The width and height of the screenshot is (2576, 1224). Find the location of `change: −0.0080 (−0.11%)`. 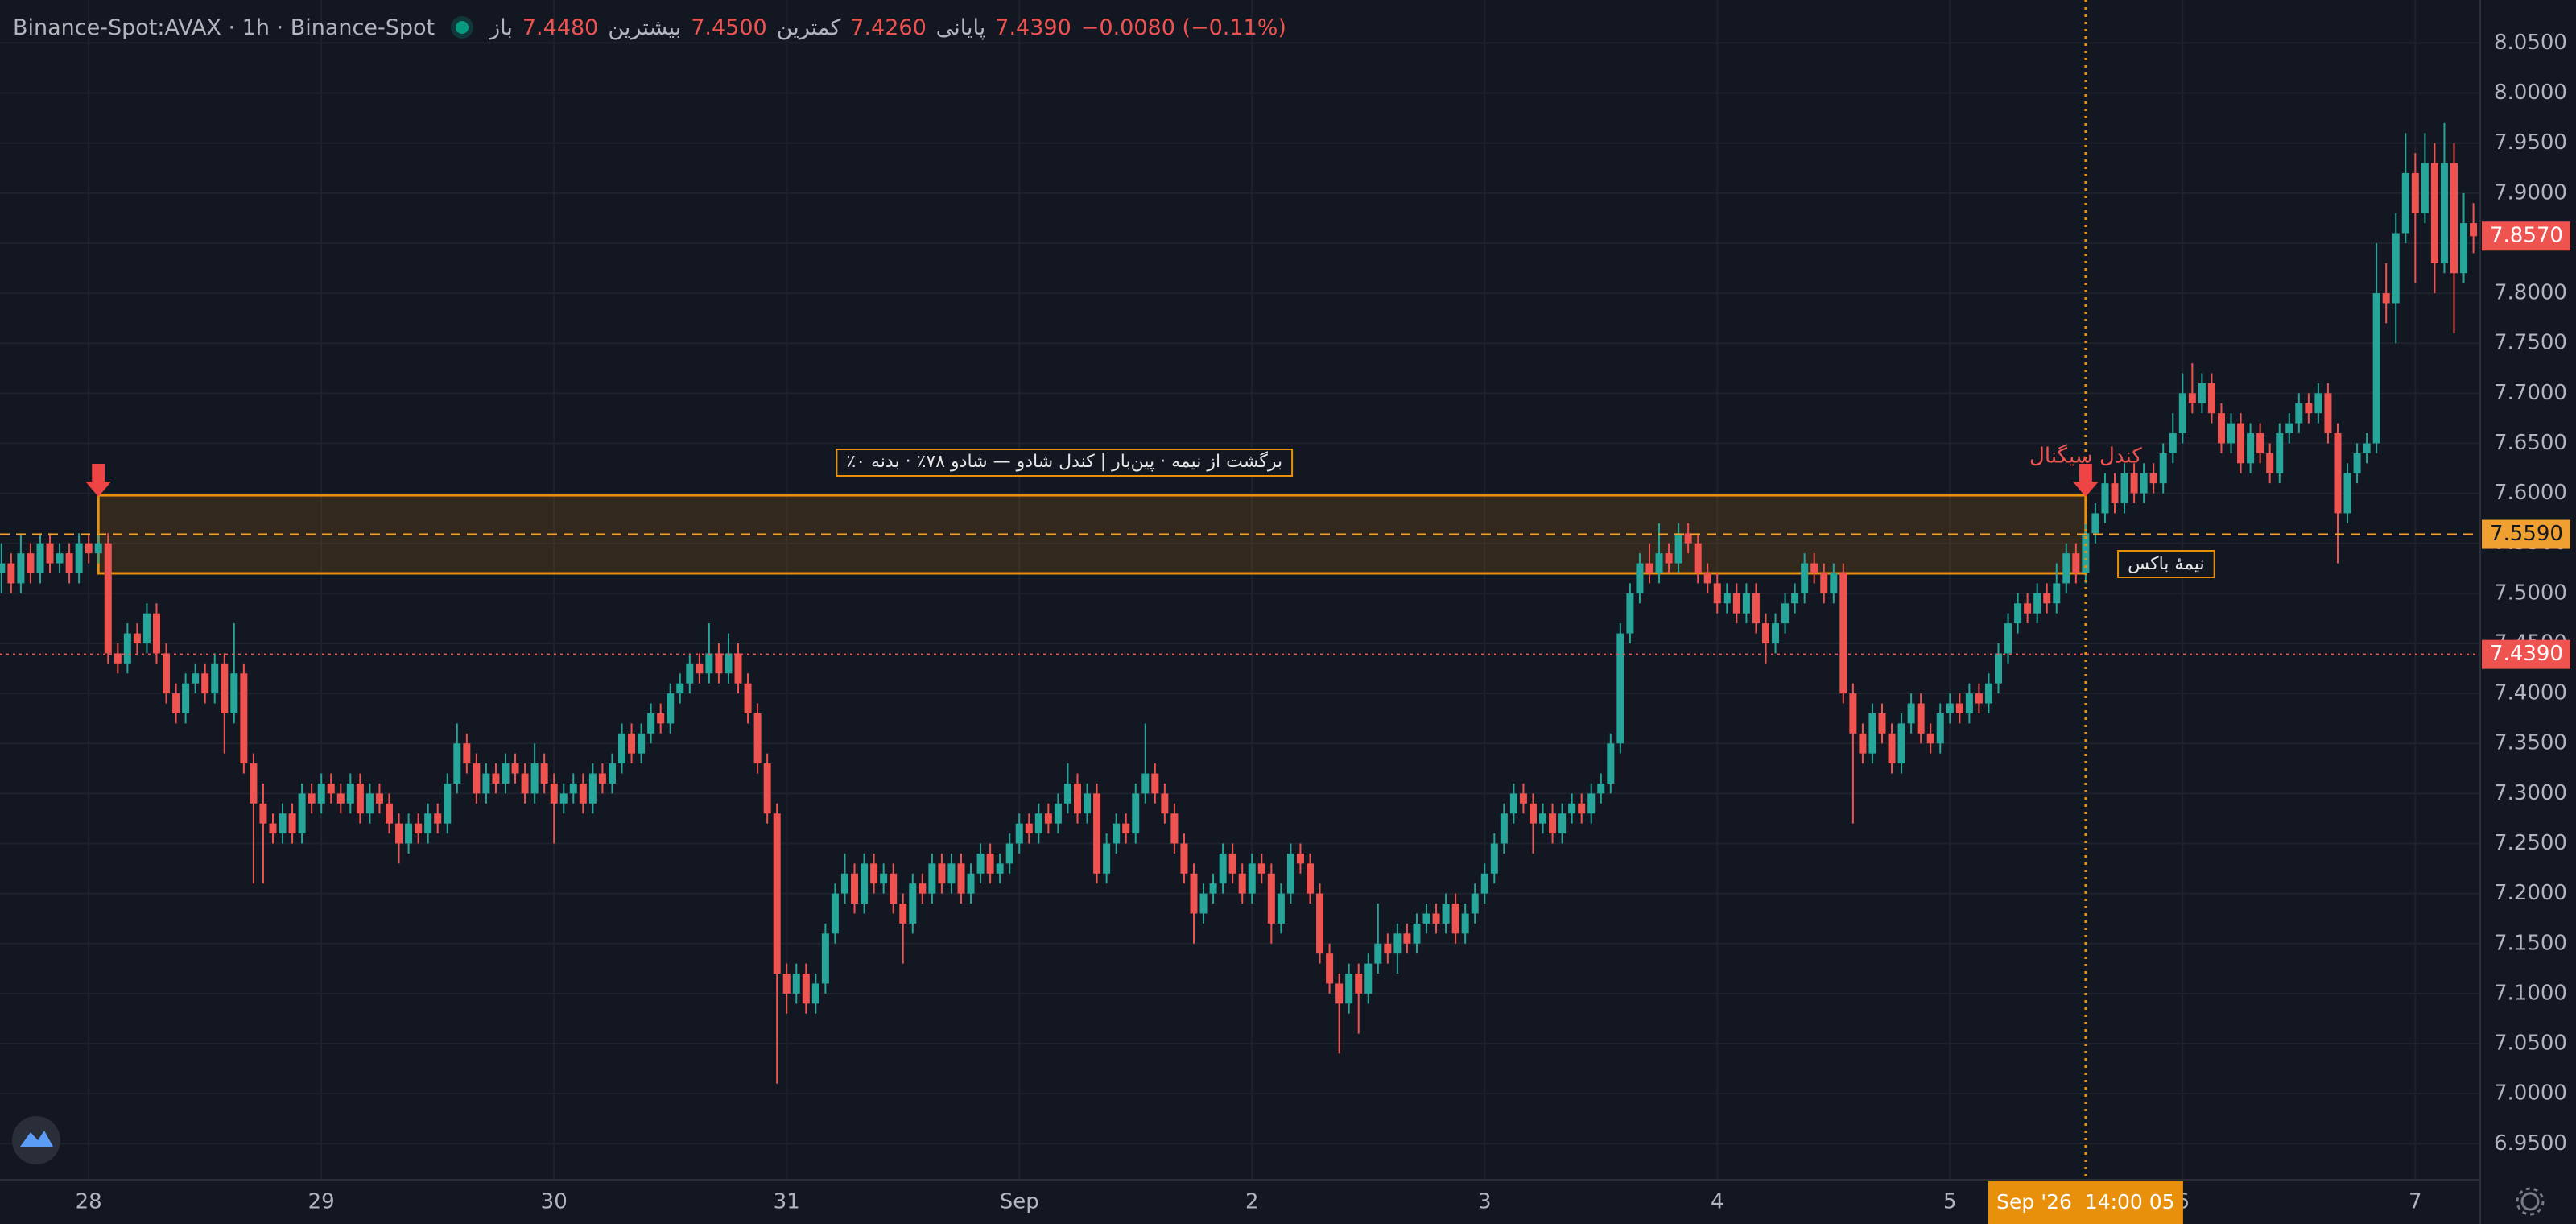

change: −0.0080 (−0.11%) is located at coordinates (1183, 27).